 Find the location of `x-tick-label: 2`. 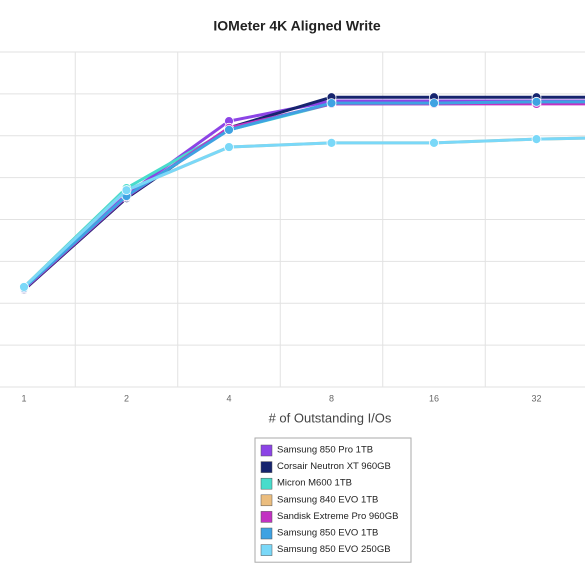

x-tick-label: 2 is located at coordinates (126, 398).